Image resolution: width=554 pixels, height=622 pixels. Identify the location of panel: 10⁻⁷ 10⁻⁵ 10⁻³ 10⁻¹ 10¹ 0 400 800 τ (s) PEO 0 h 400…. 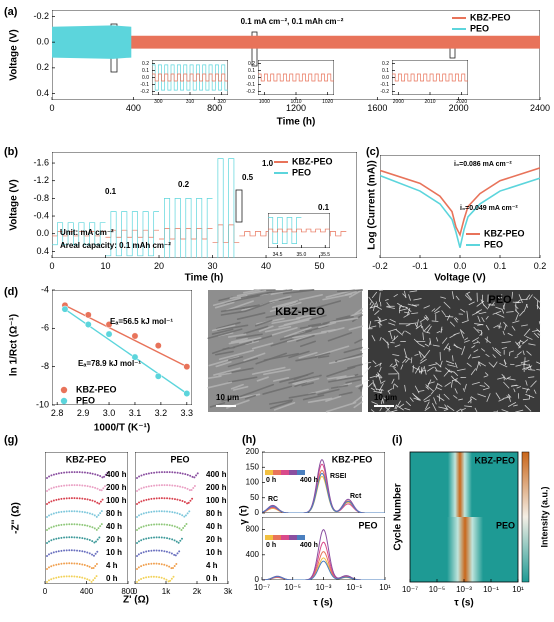
(318, 563).